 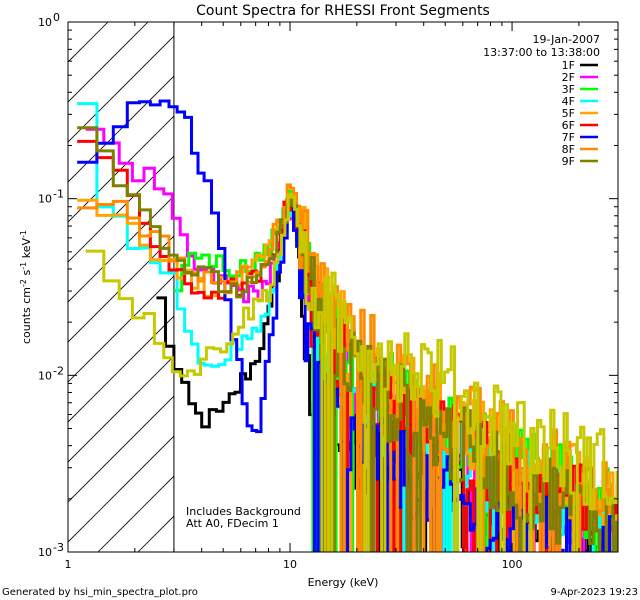 What do you see at coordinates (243, 511) in the screenshot?
I see `annotation-background-note: Includes Background` at bounding box center [243, 511].